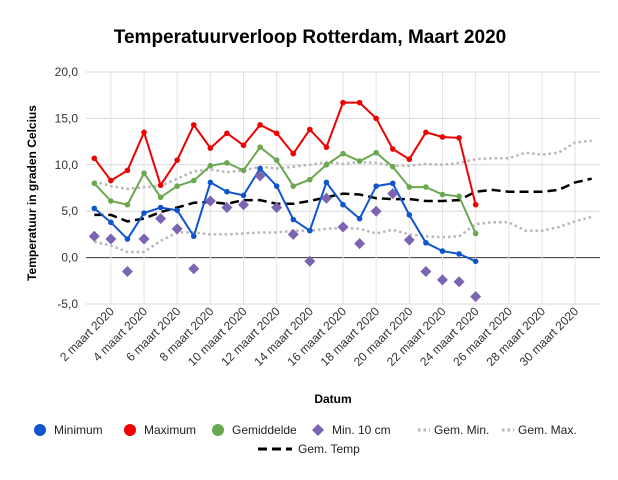 The height and width of the screenshot is (480, 618). What do you see at coordinates (461, 430) in the screenshot?
I see `legend-label: Gem. Min.` at bounding box center [461, 430].